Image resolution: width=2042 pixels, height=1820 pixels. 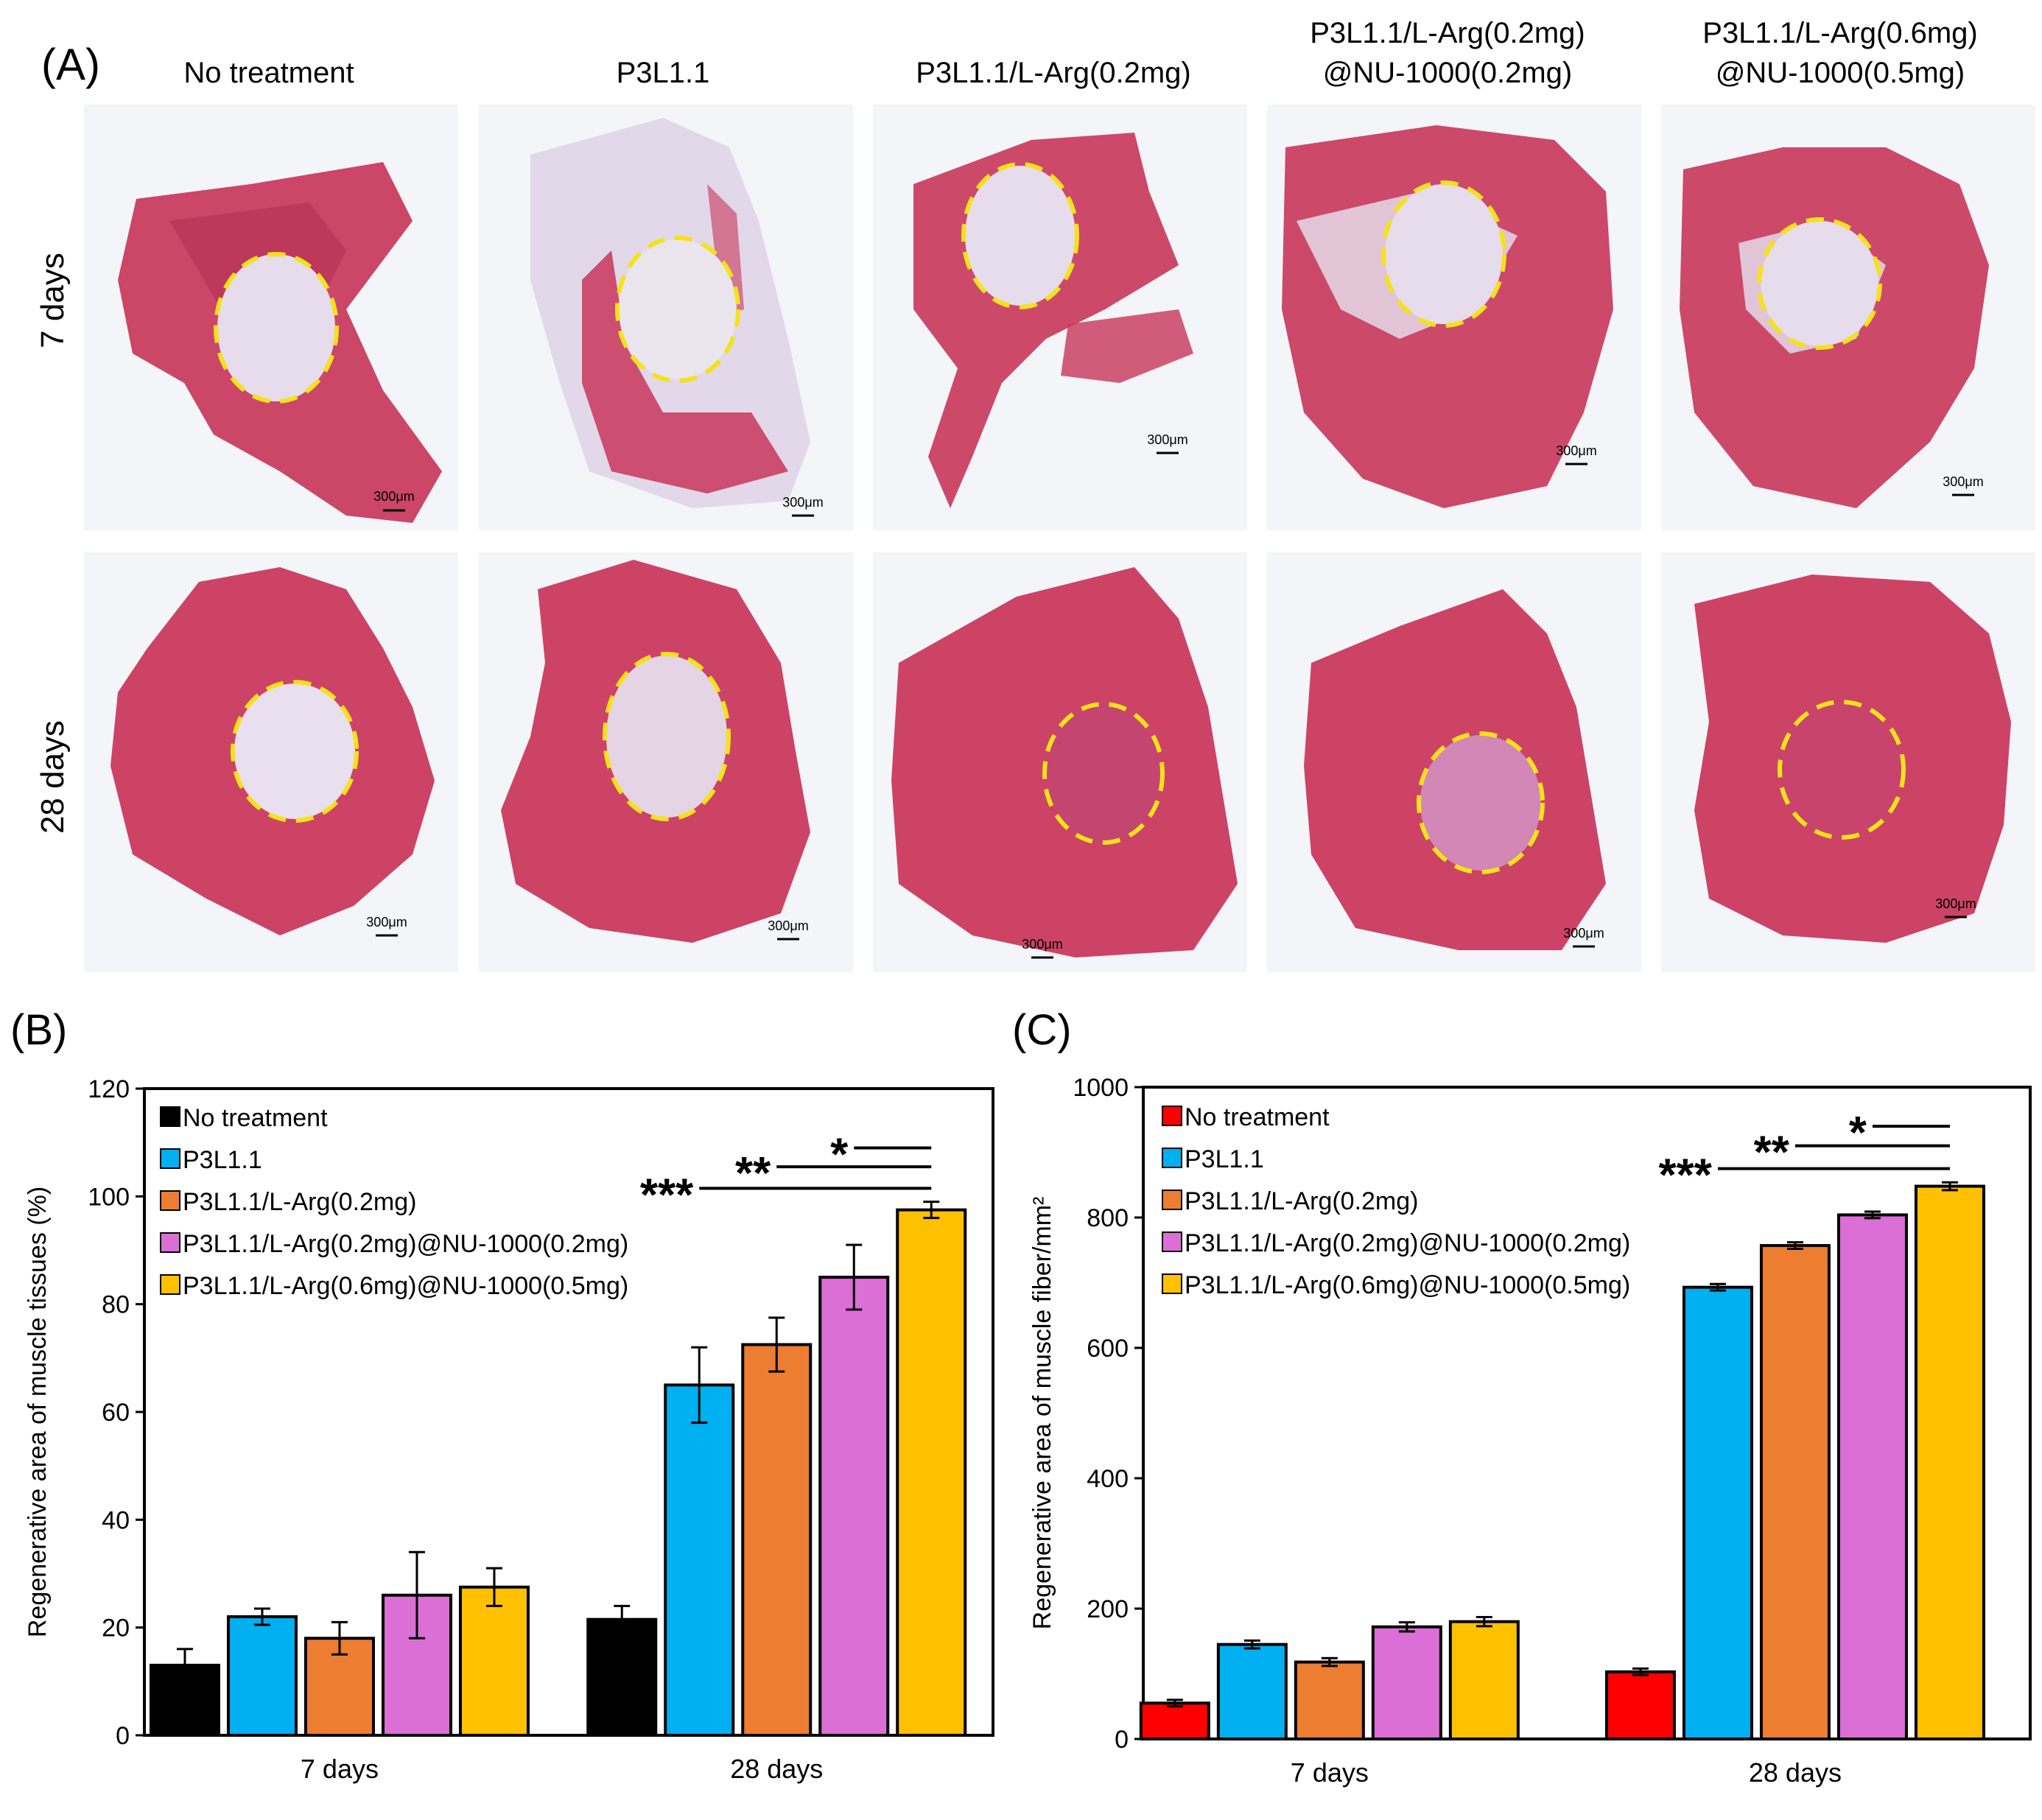 I want to click on histology-image-7d-nu1000-low: 300μm, so click(x=1454, y=318).